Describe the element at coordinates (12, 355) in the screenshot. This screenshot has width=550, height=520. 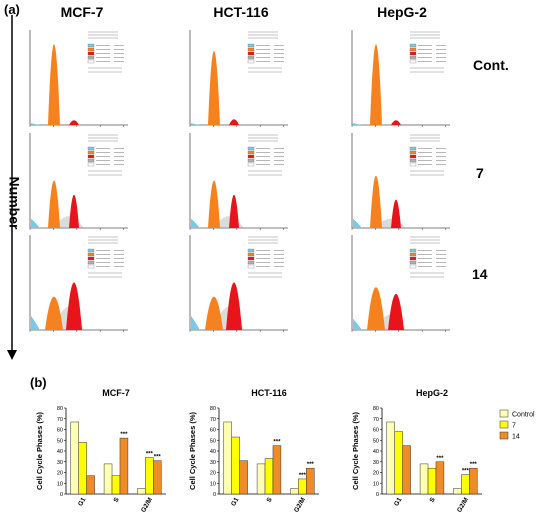
I see `number-axis-arrowhead` at that location.